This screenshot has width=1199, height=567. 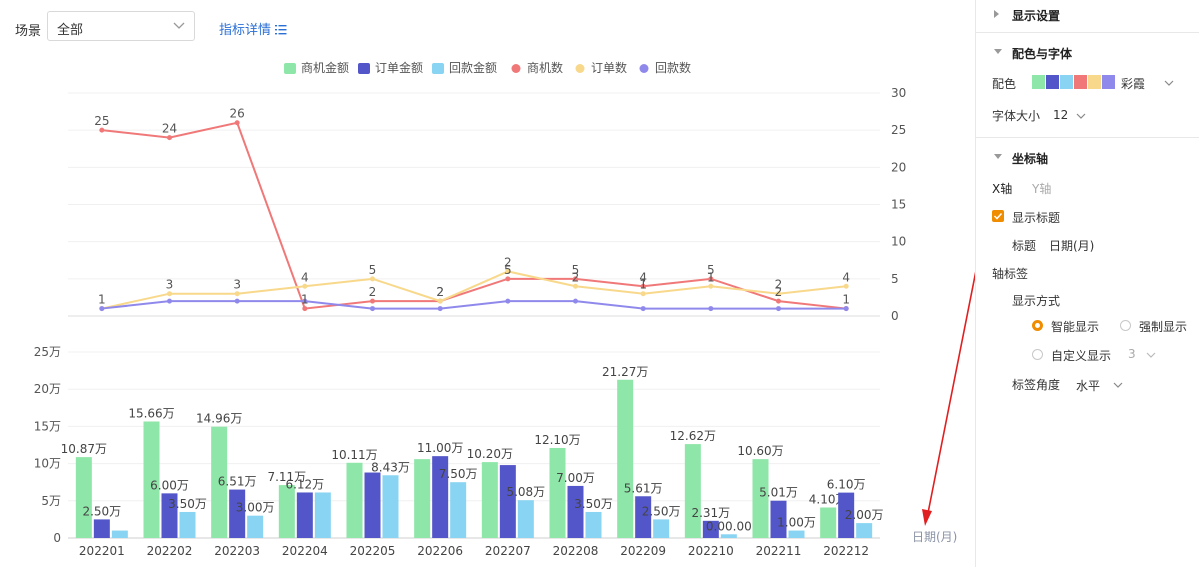 I want to click on bar-data-label: 12.62万, so click(x=693, y=436).